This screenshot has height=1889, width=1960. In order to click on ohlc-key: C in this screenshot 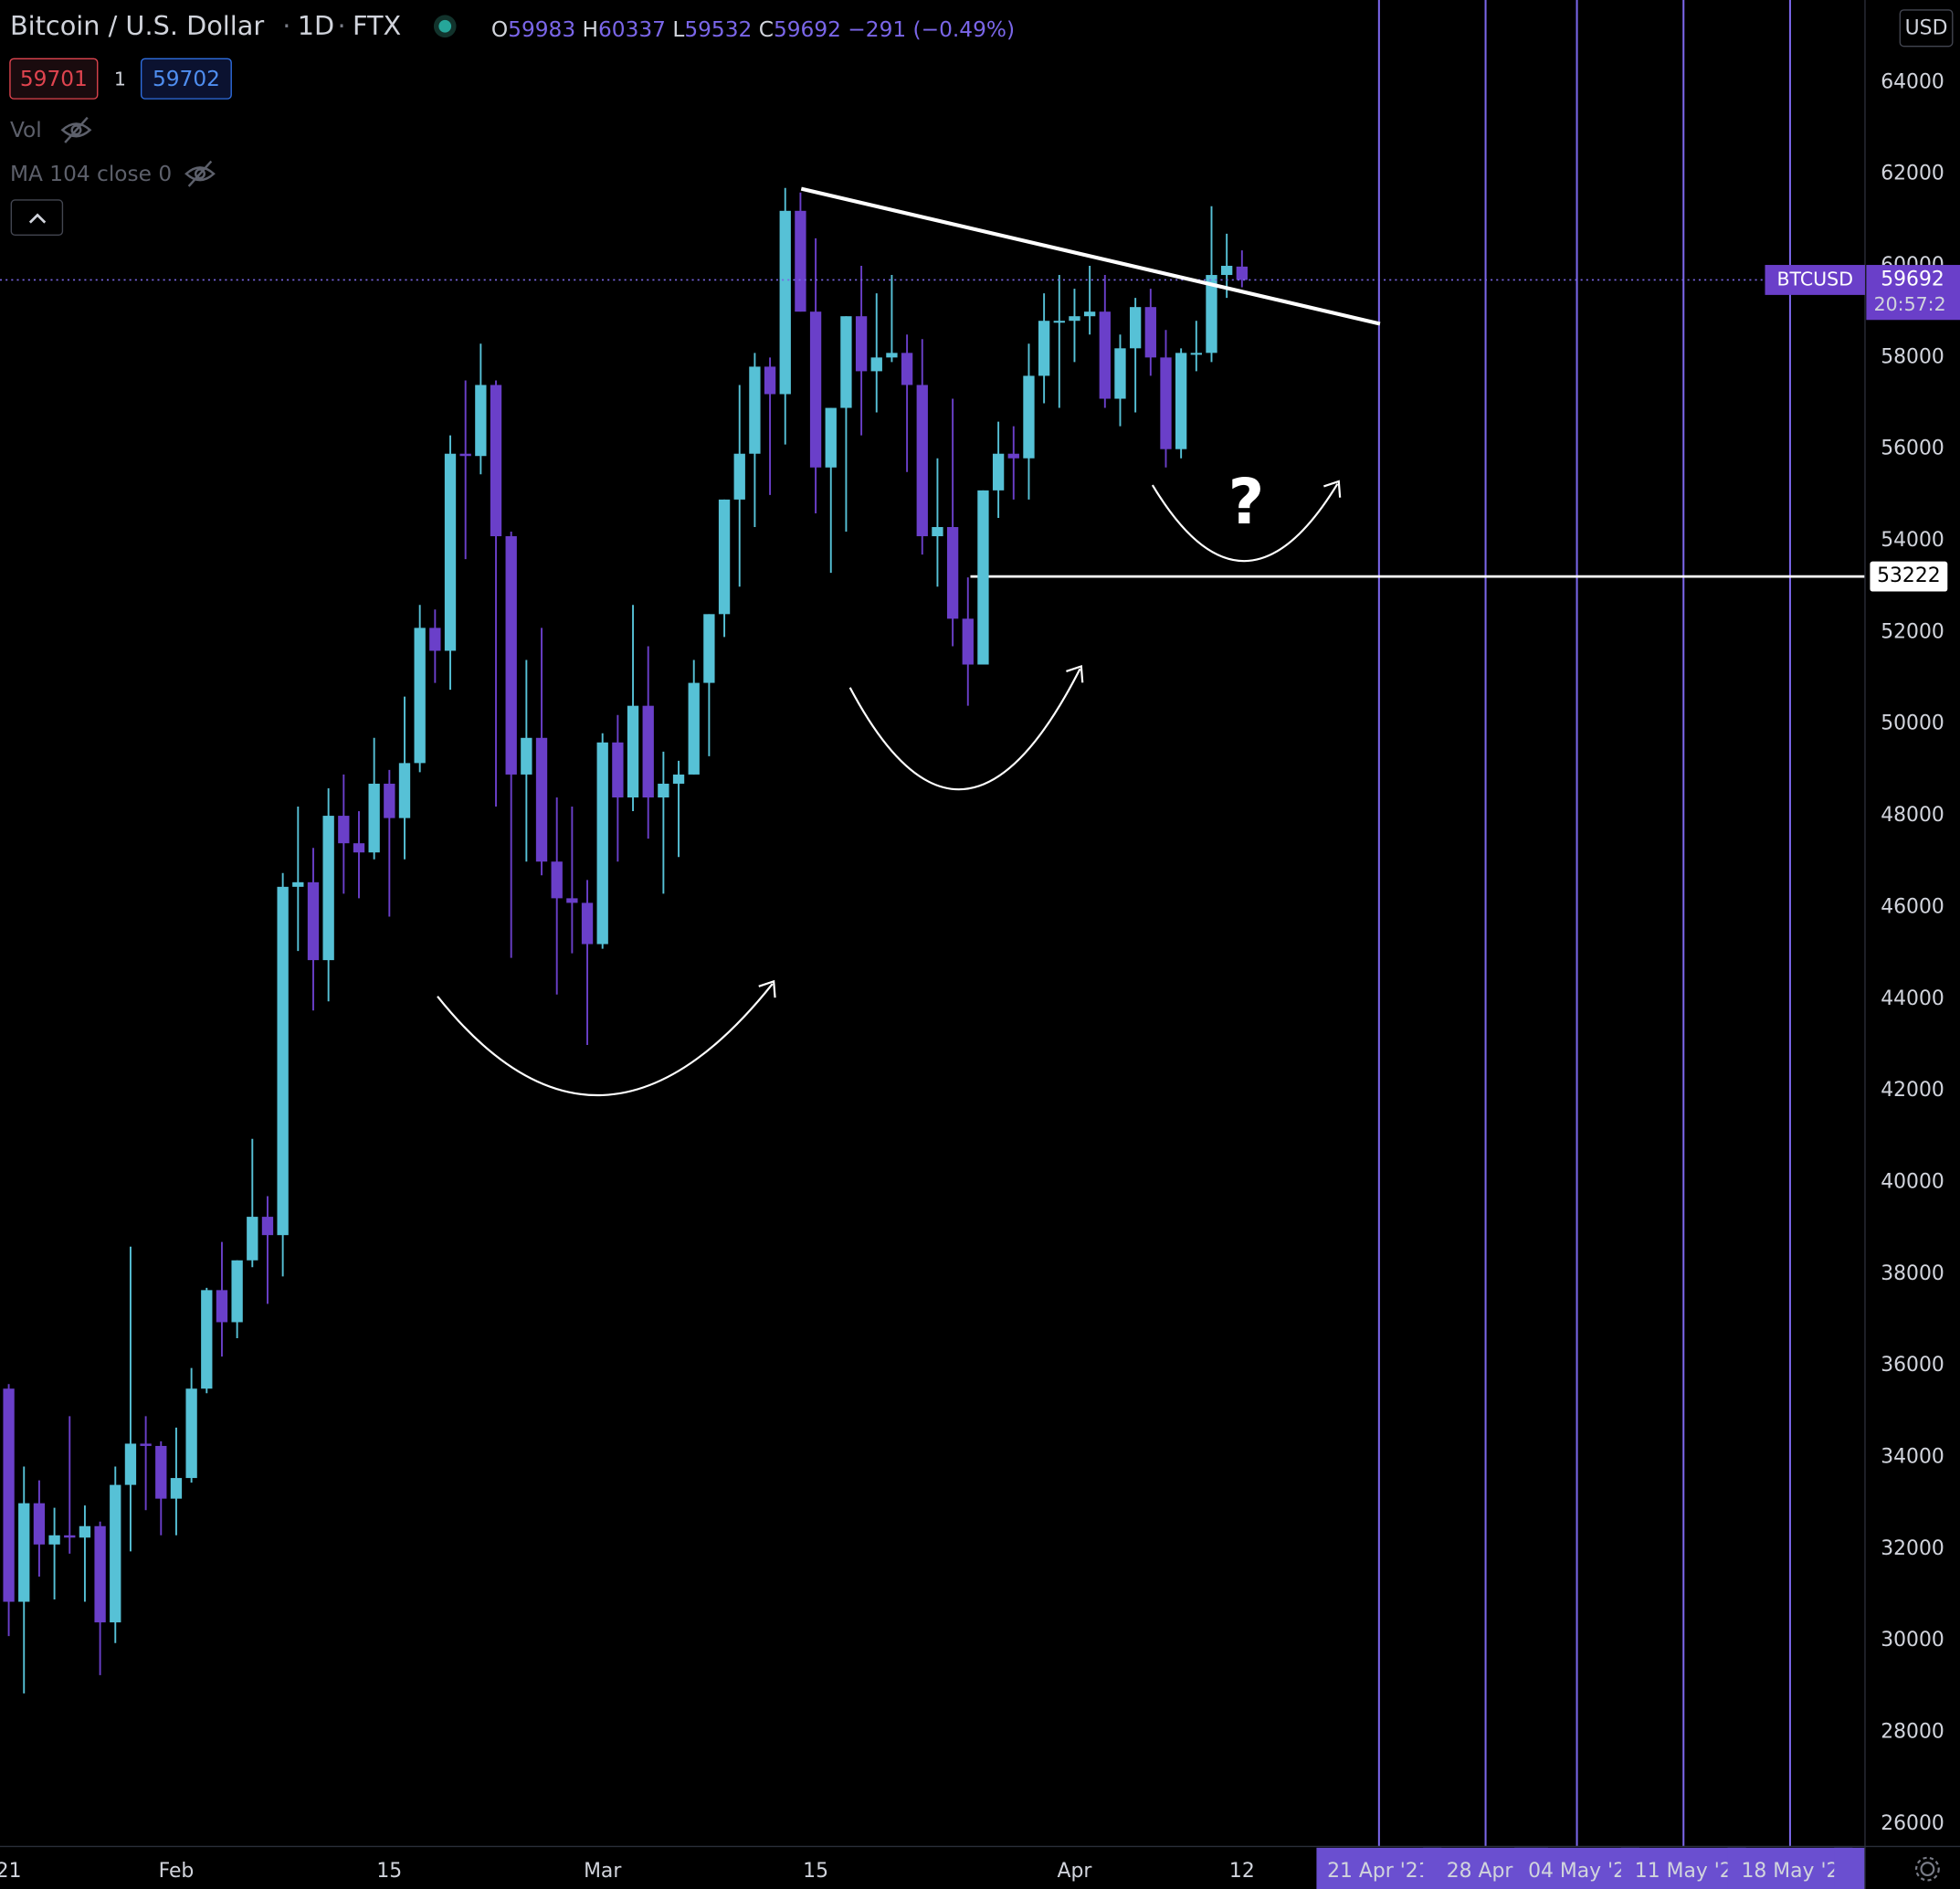, I will do `click(766, 28)`.